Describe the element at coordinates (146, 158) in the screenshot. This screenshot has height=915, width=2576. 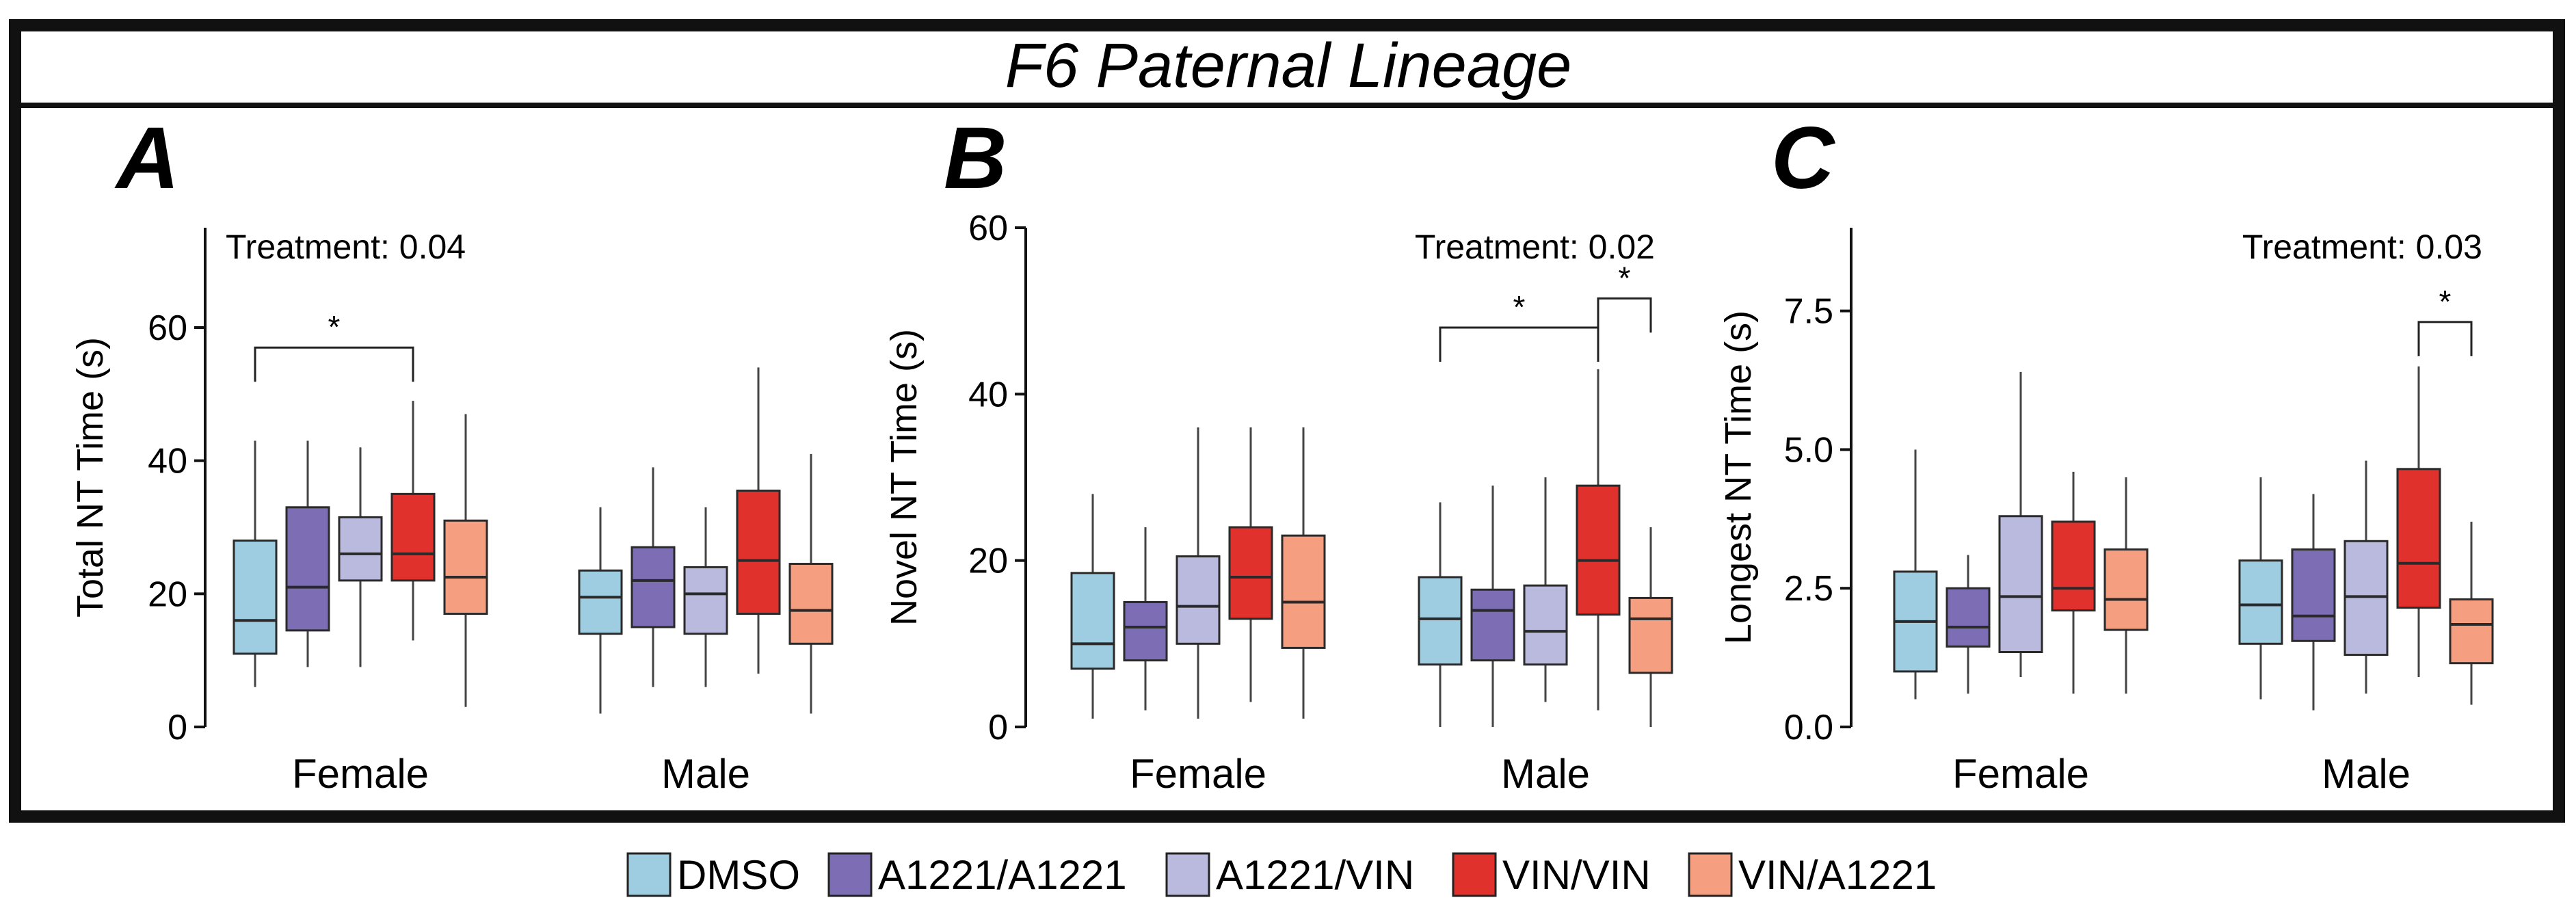
I see `panel-label: A` at that location.